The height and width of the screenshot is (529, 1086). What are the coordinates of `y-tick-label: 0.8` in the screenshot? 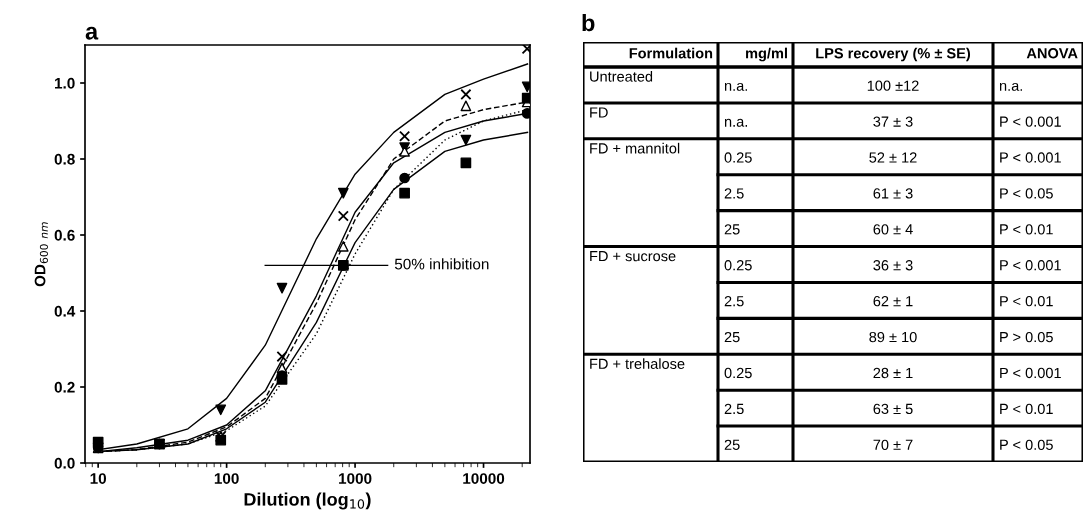 It's located at (64, 159).